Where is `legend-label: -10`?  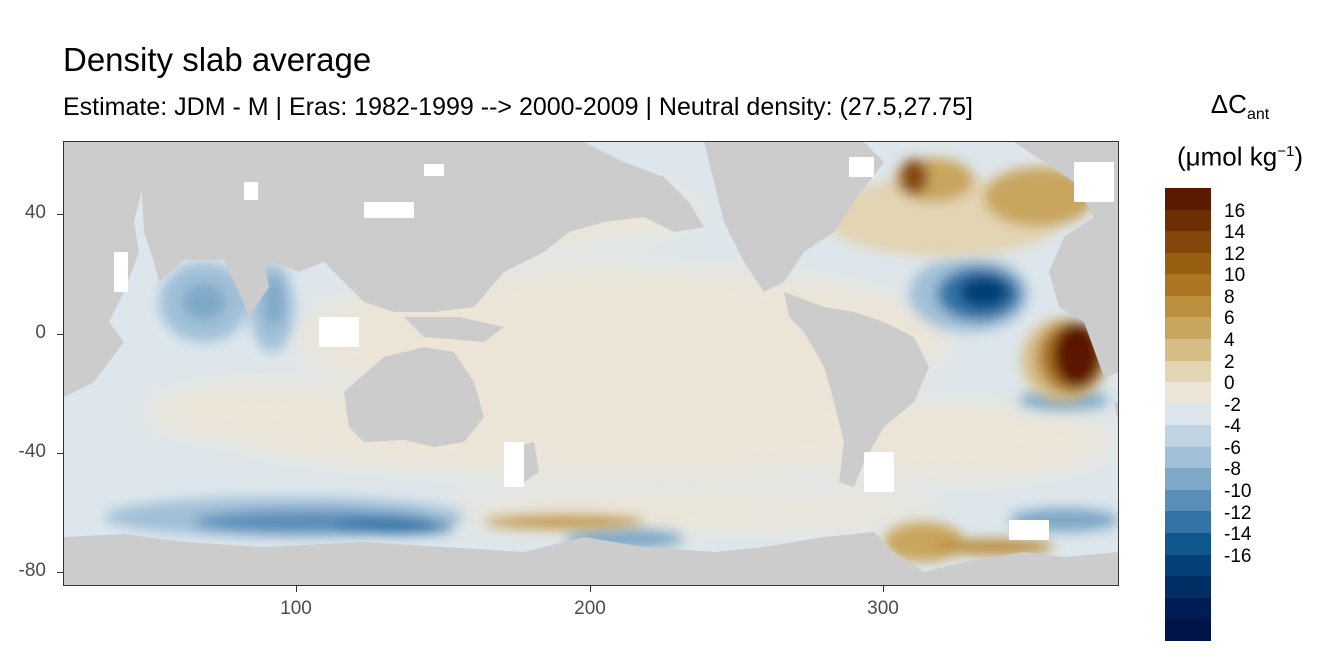 legend-label: -10 is located at coordinates (1238, 491).